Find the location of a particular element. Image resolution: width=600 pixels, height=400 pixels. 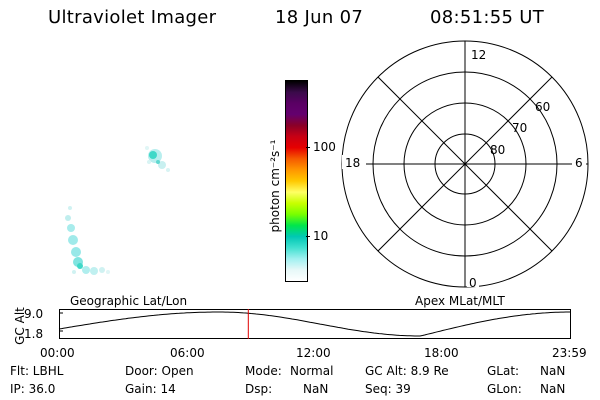

altitude-plot is located at coordinates (314, 324).